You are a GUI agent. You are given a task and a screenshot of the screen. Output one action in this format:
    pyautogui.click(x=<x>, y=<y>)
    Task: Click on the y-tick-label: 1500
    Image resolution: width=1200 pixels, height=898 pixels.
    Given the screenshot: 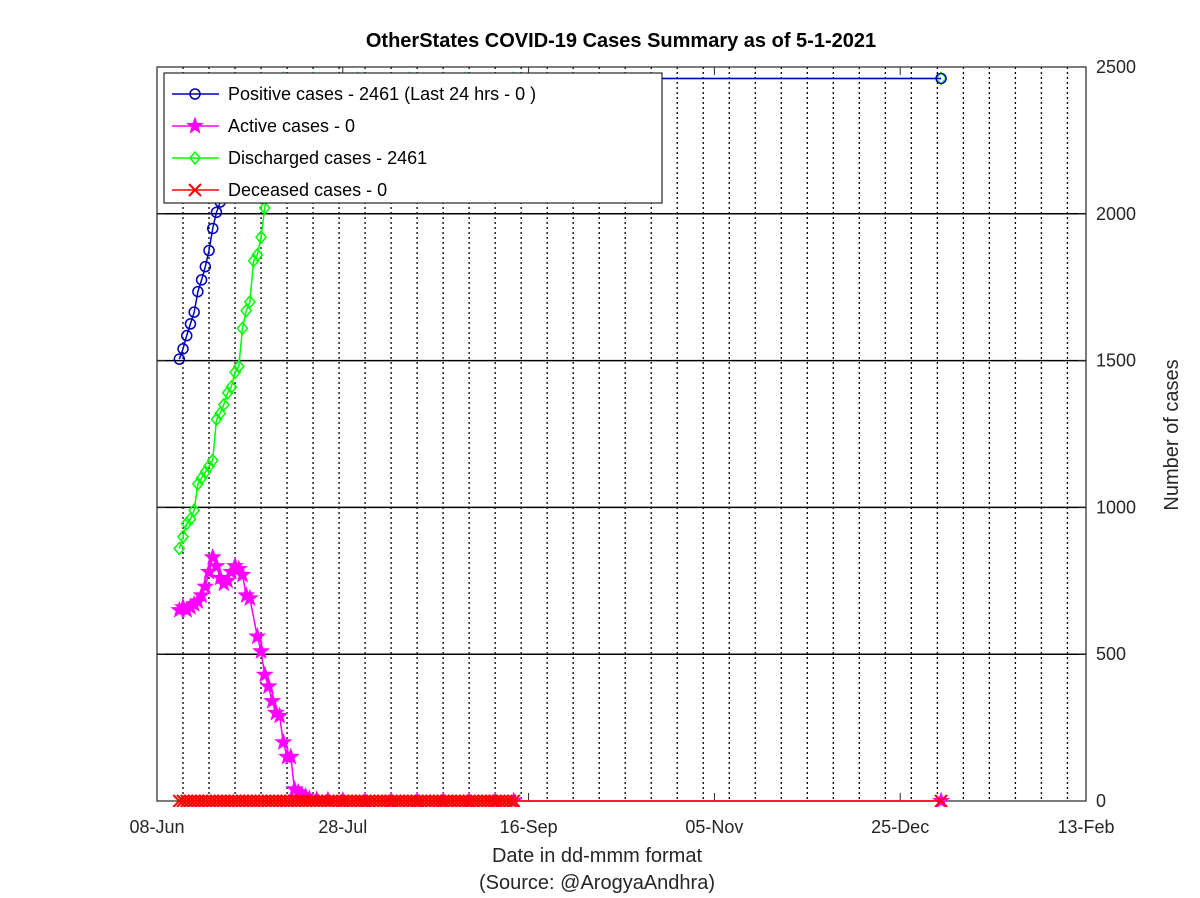 What is the action you would take?
    pyautogui.click(x=1116, y=361)
    